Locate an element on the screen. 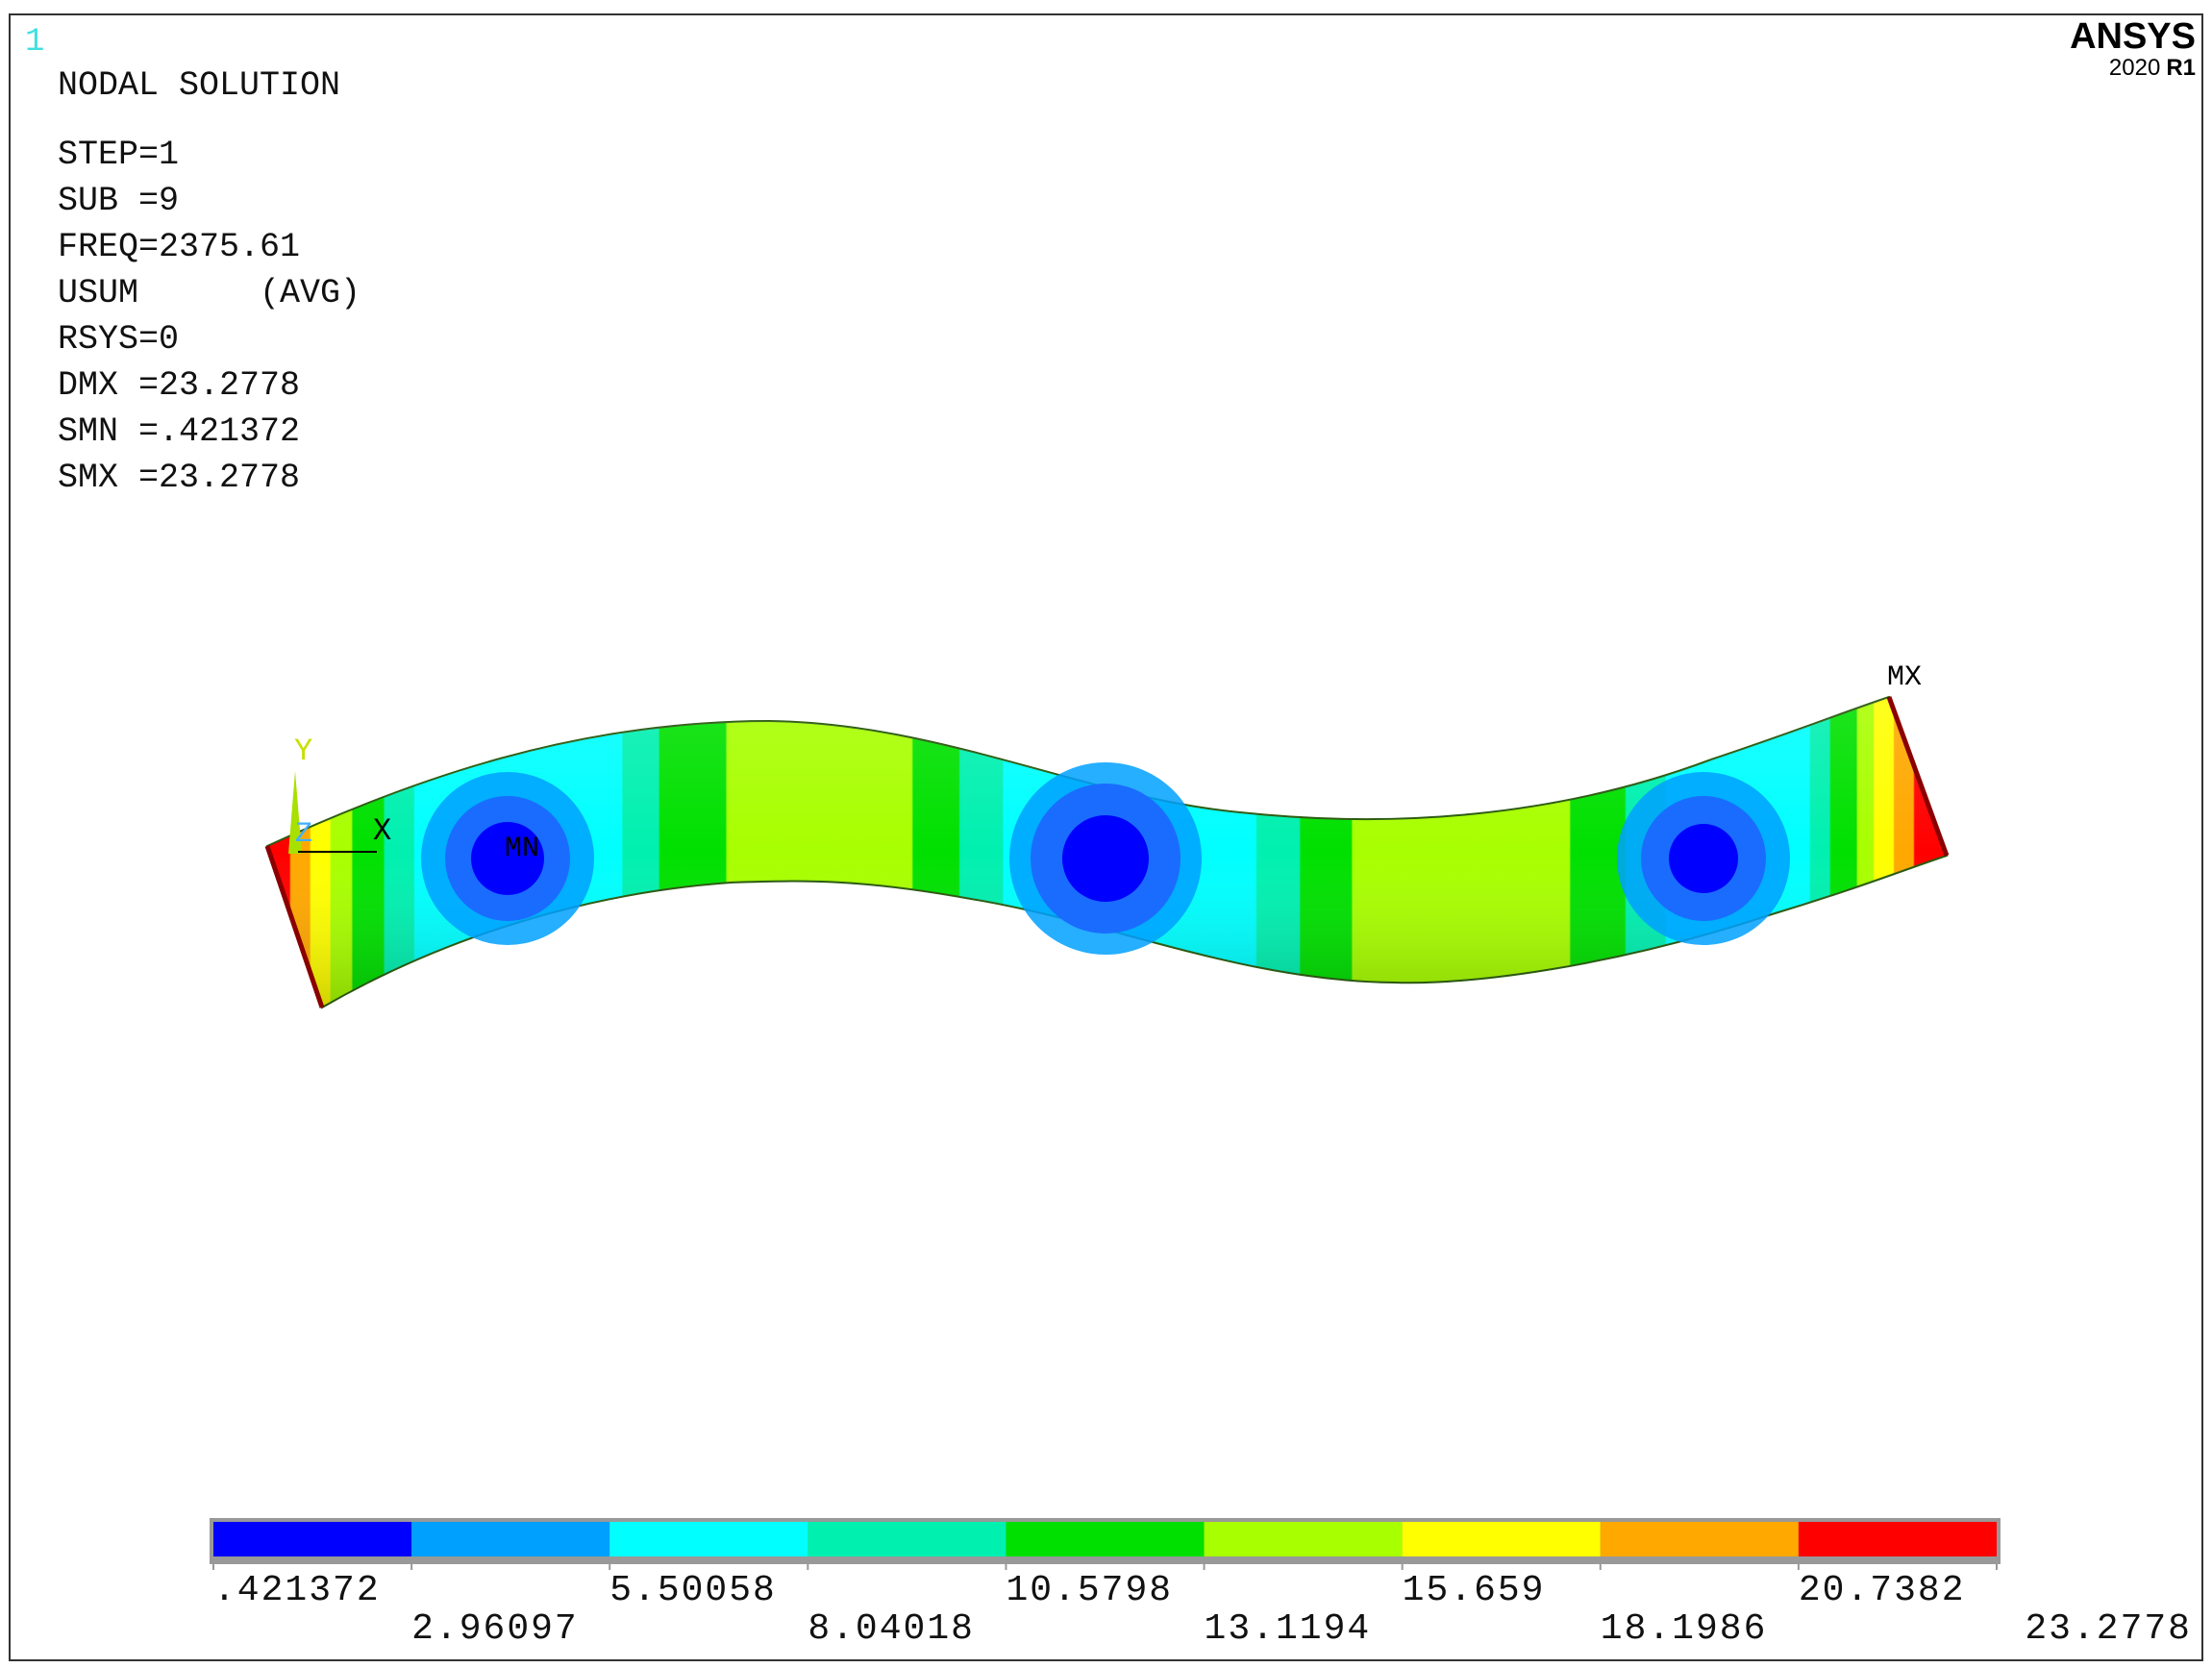 The image size is (2212, 1668). info-line-freq: FREQ=2375.61 is located at coordinates (179, 247).